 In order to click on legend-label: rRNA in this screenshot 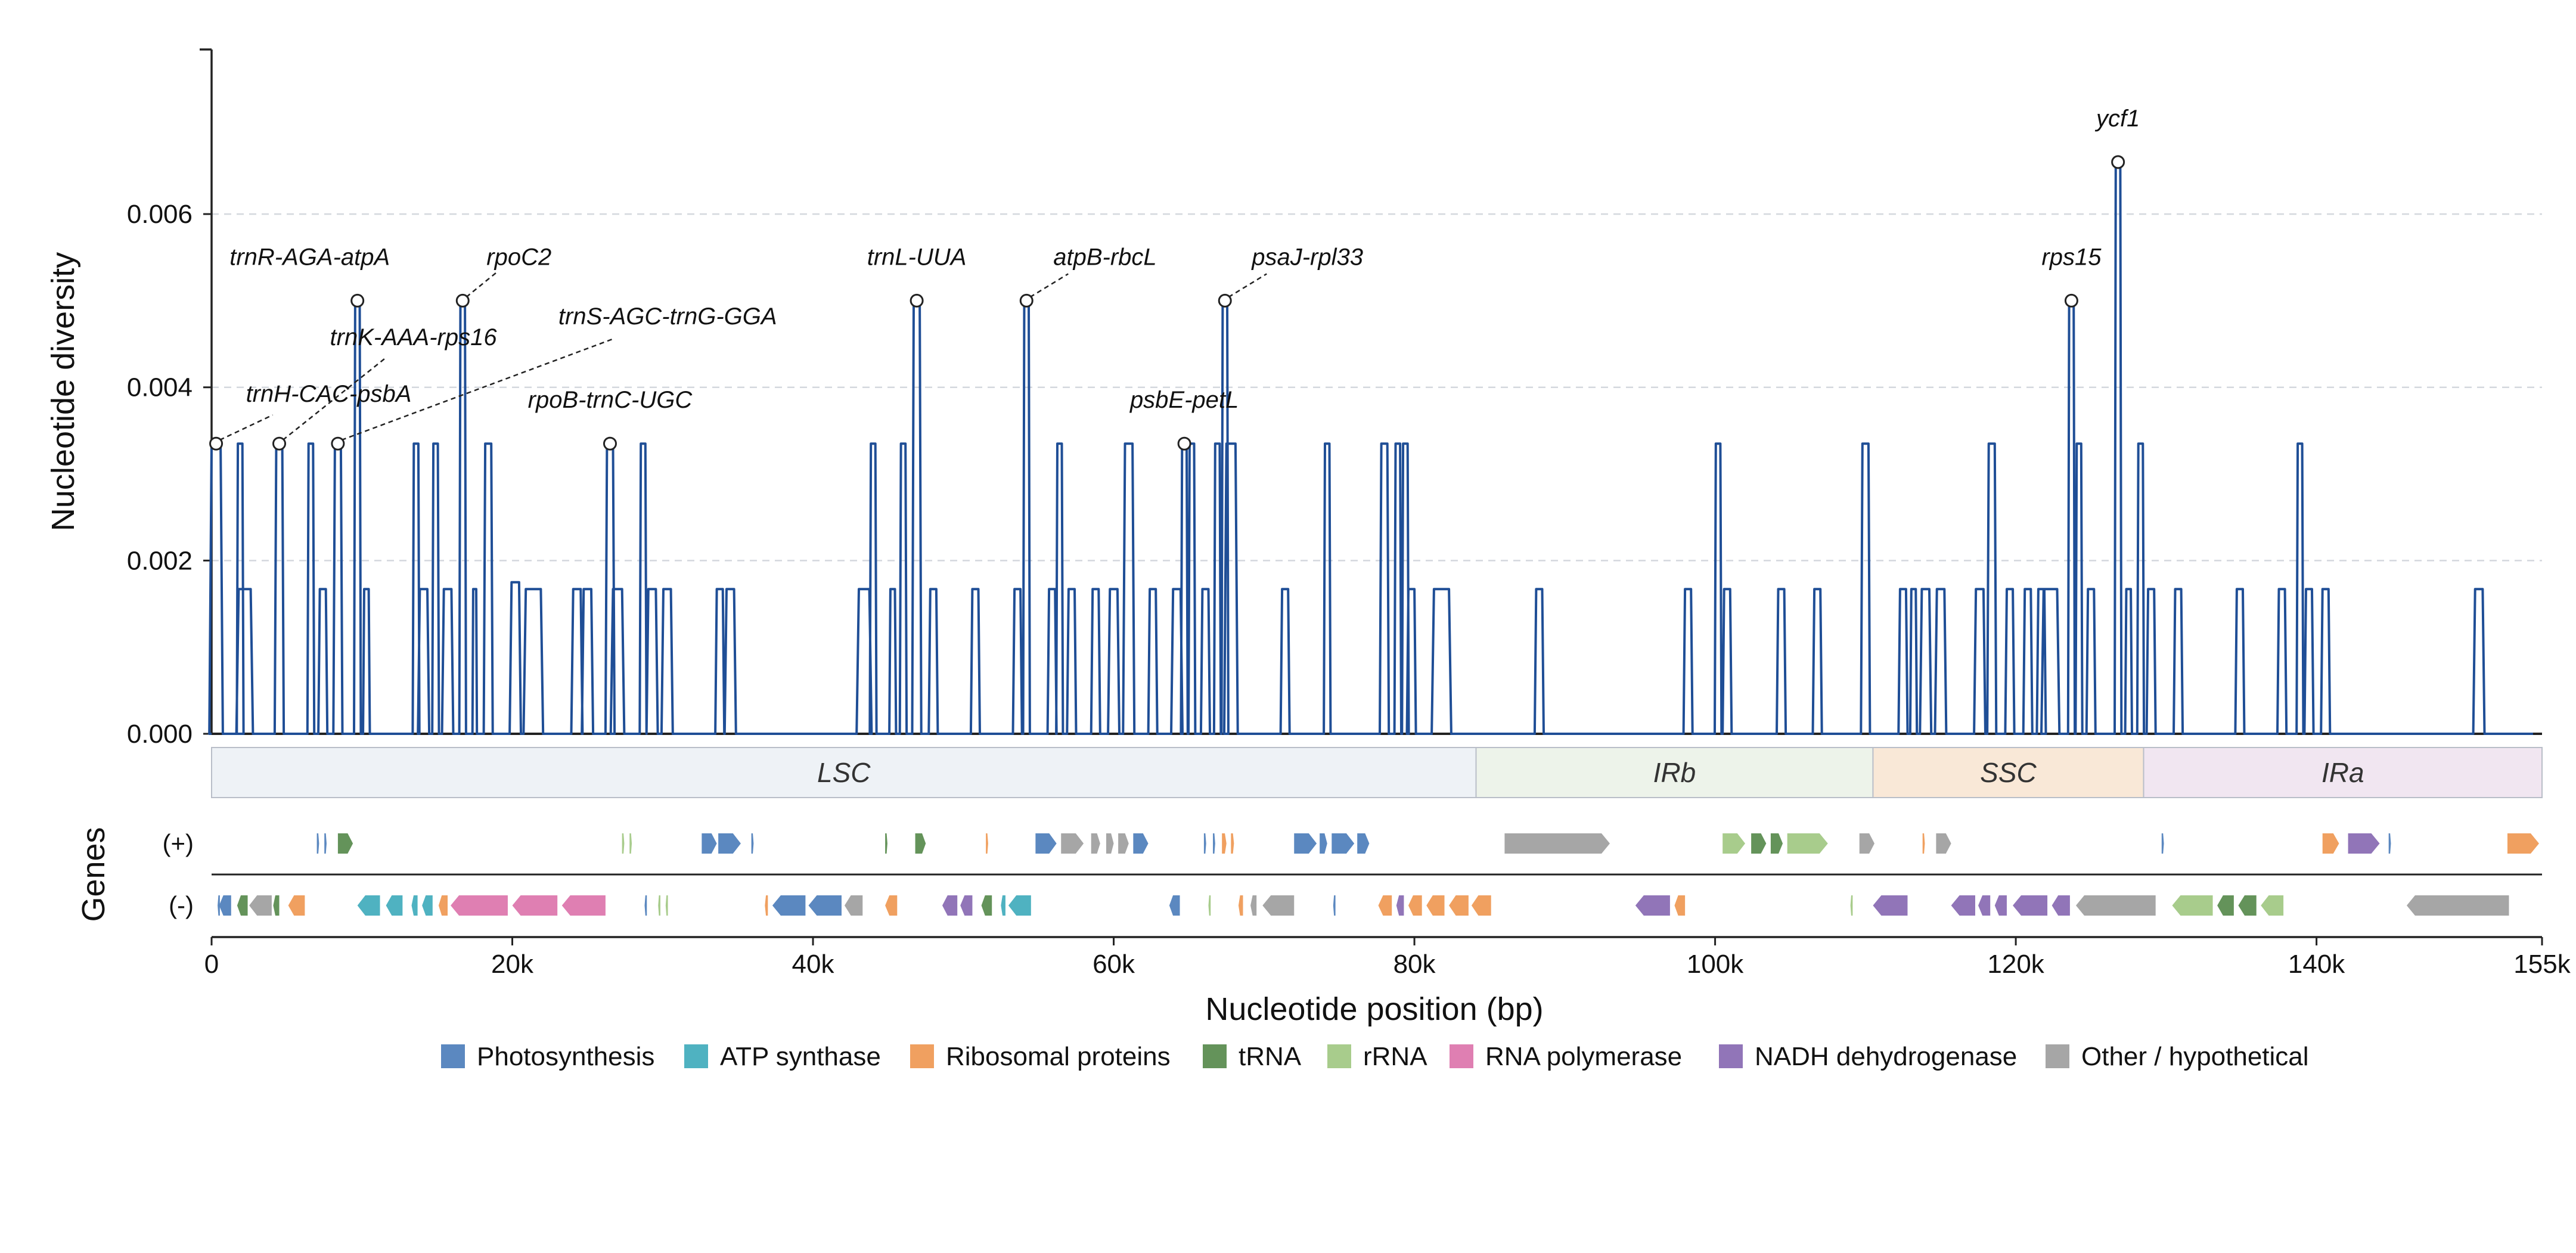, I will do `click(1395, 1056)`.